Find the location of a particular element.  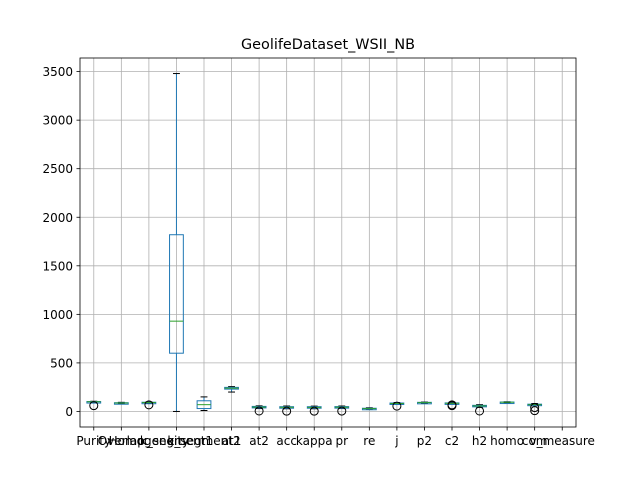

x-tick-label: Purity is located at coordinates (93, 441).